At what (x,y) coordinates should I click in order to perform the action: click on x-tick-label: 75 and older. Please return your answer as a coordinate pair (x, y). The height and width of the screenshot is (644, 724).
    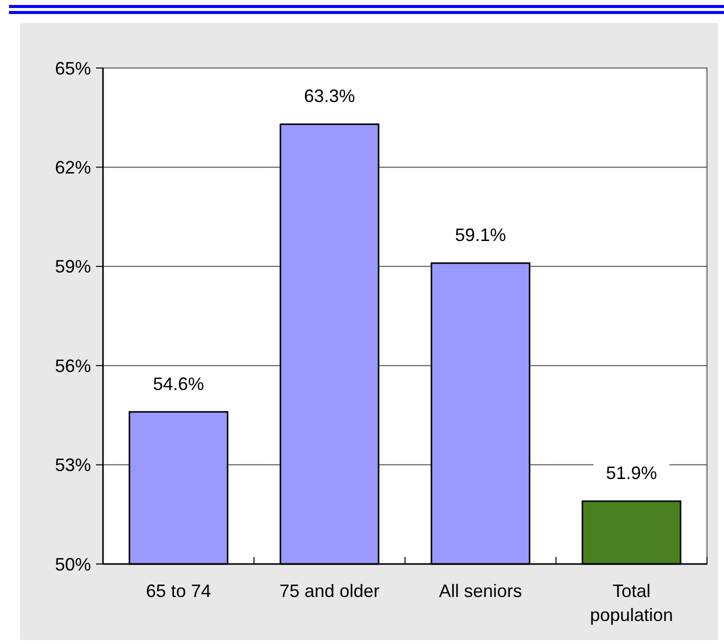
    Looking at the image, I should click on (329, 591).